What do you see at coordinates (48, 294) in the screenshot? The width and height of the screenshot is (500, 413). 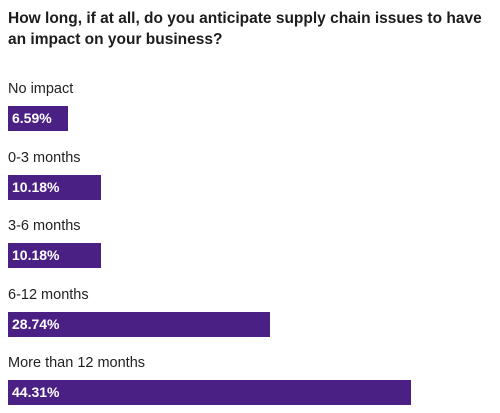 I see `category-label: 6-12 months` at bounding box center [48, 294].